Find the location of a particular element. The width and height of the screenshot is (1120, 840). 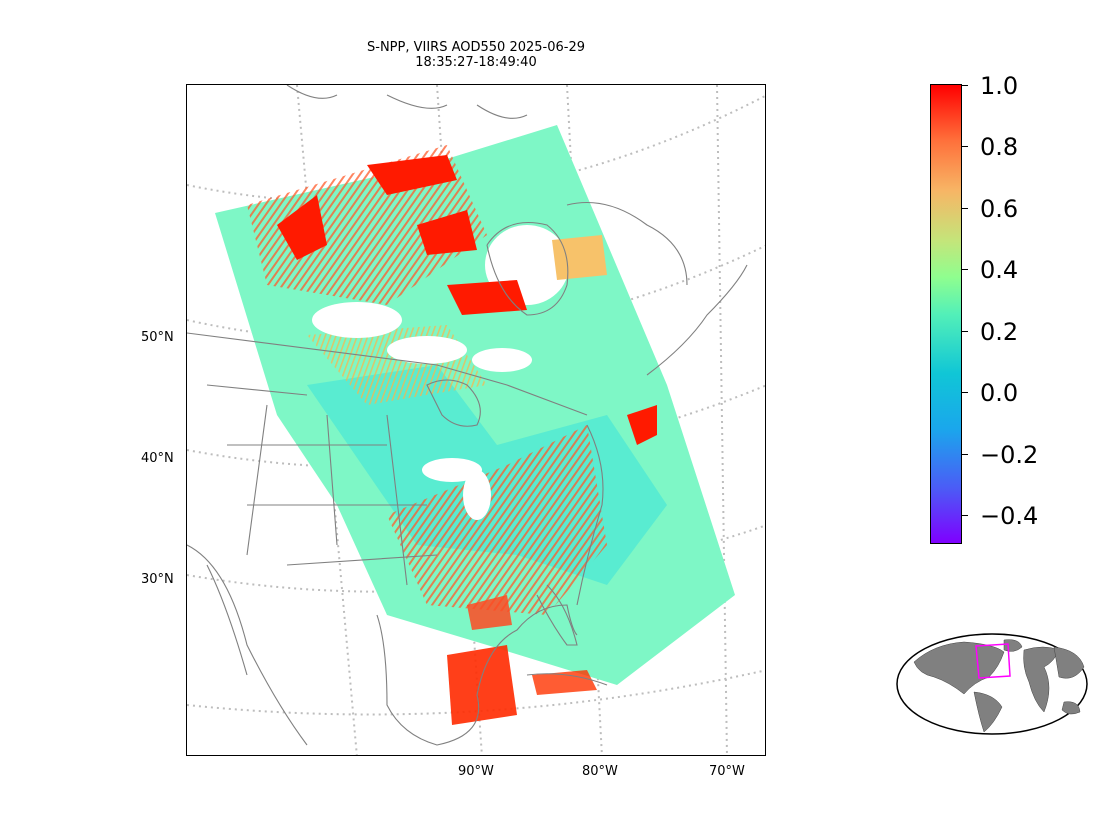

world-locator-inset is located at coordinates (992, 684).